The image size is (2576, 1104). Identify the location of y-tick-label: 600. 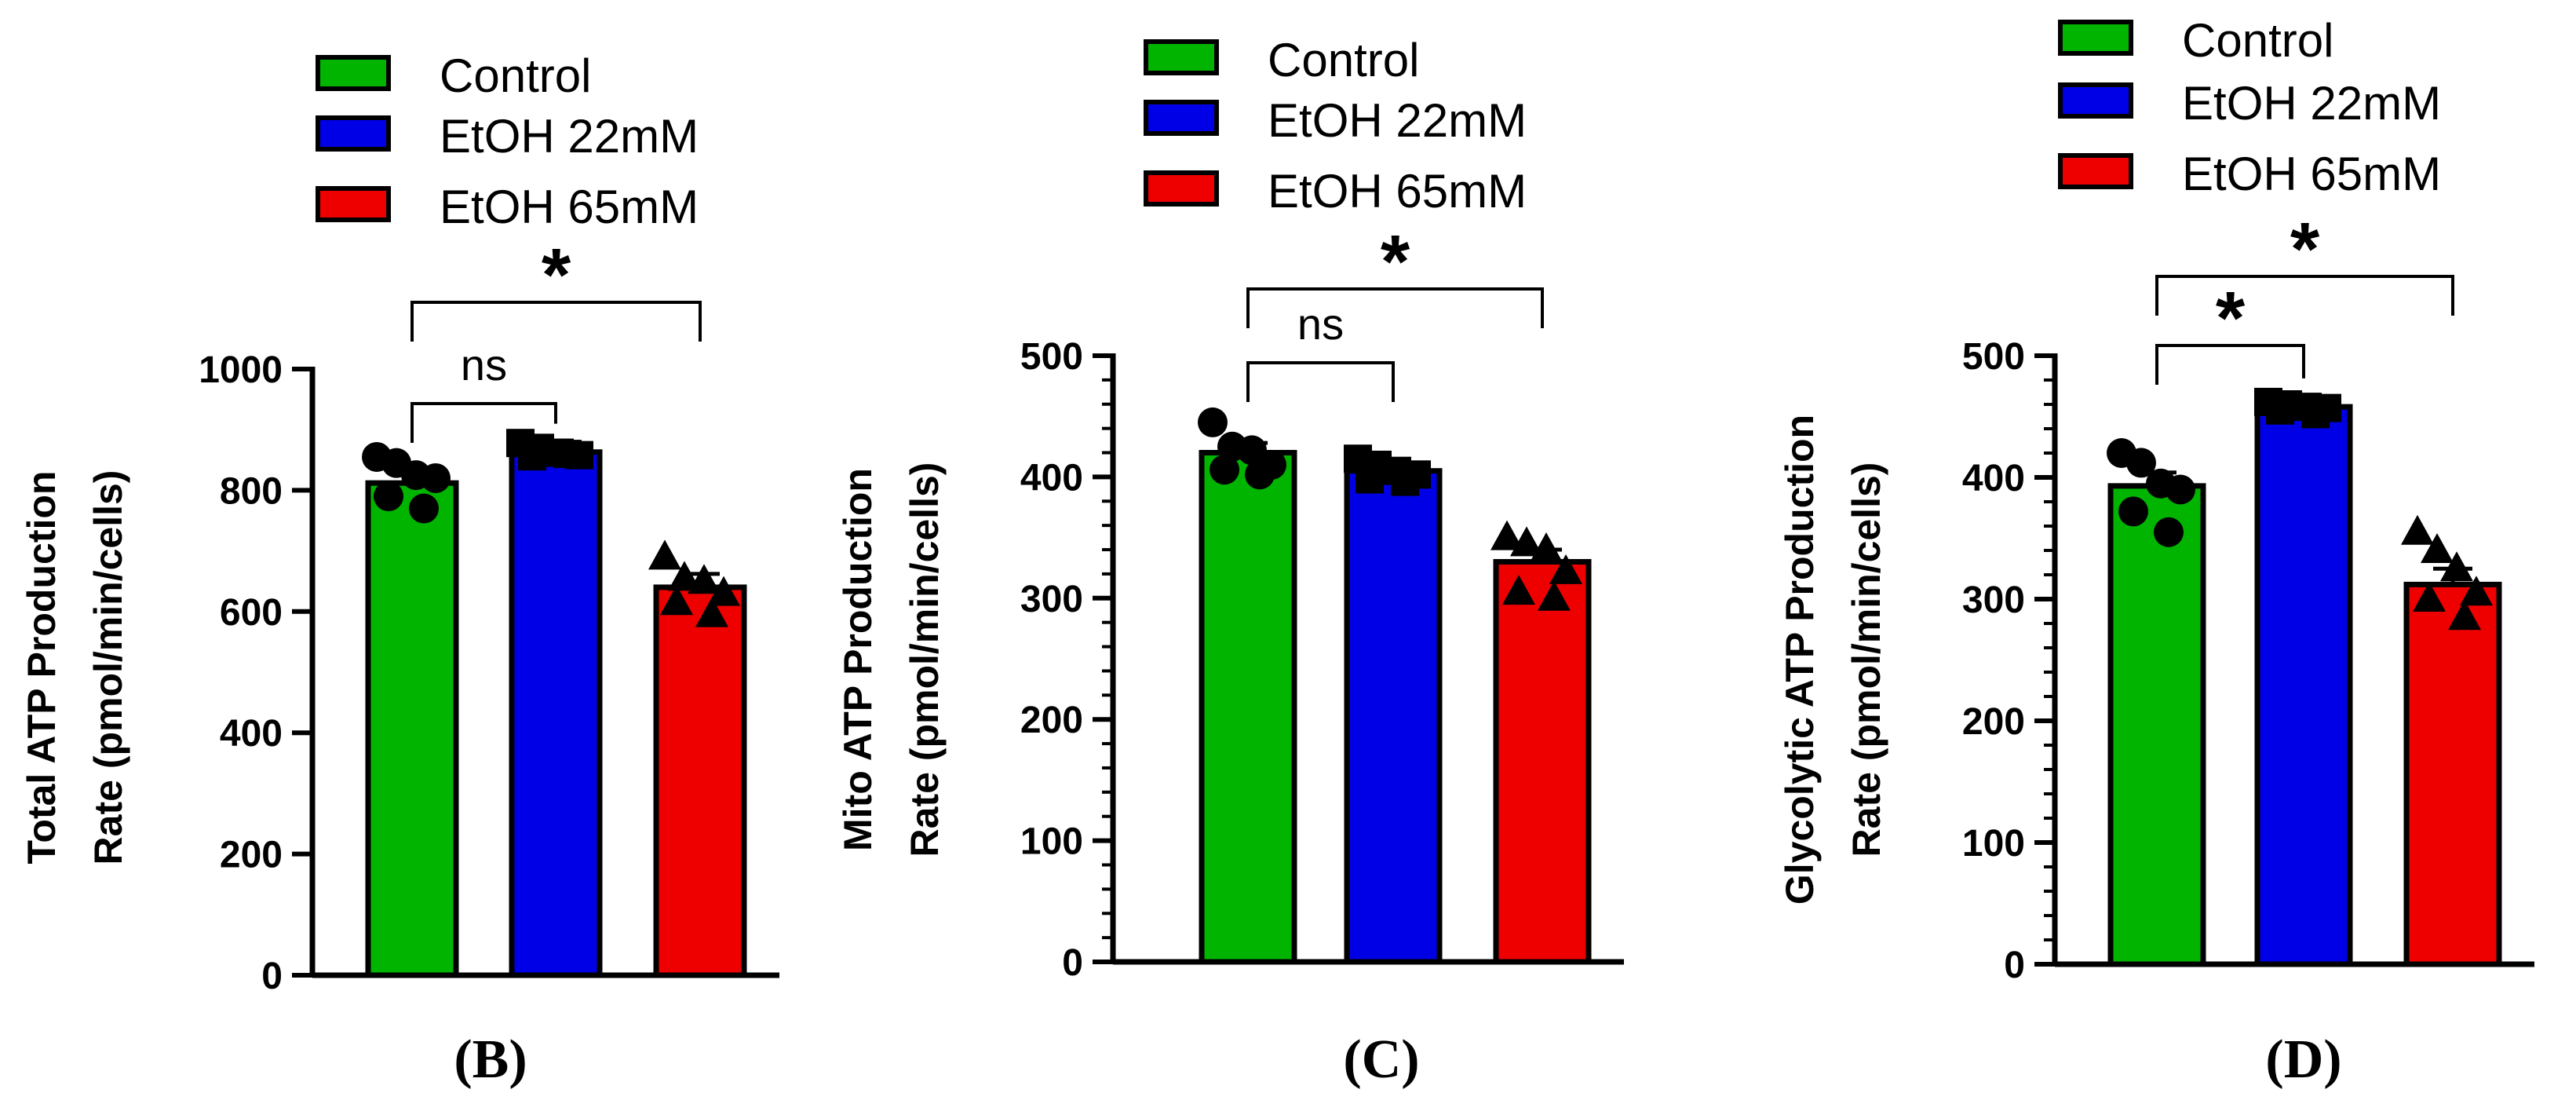
(251, 613).